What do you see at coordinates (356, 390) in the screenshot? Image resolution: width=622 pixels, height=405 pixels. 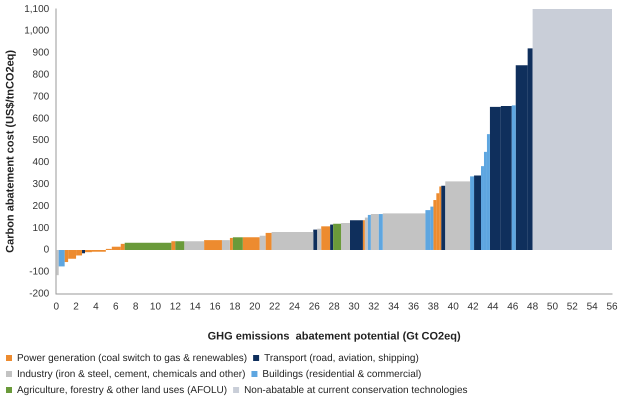 I see `legend-label: Non-abatable at current conservation technologies` at bounding box center [356, 390].